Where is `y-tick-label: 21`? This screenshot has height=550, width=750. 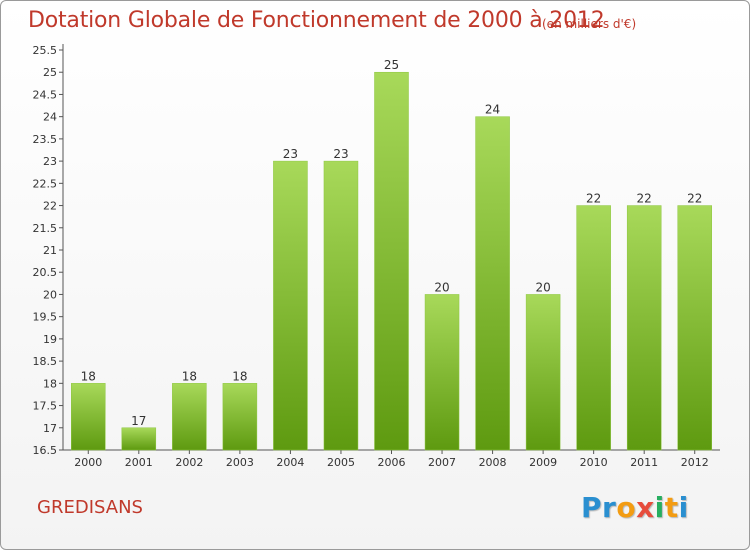
y-tick-label: 21 is located at coordinates (50, 250).